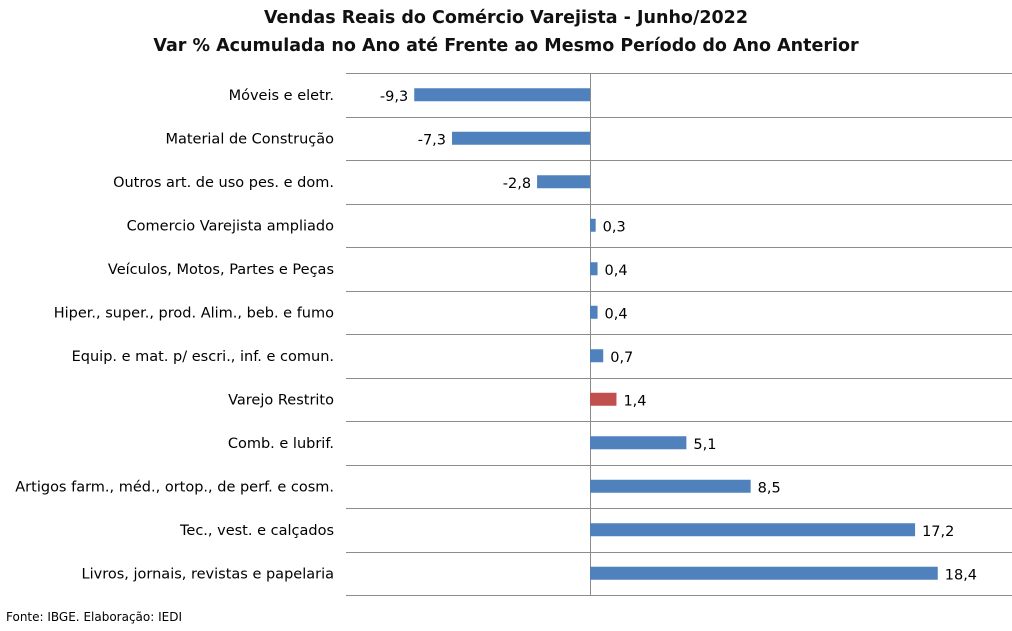  I want to click on data-label: -2,8, so click(517, 184).